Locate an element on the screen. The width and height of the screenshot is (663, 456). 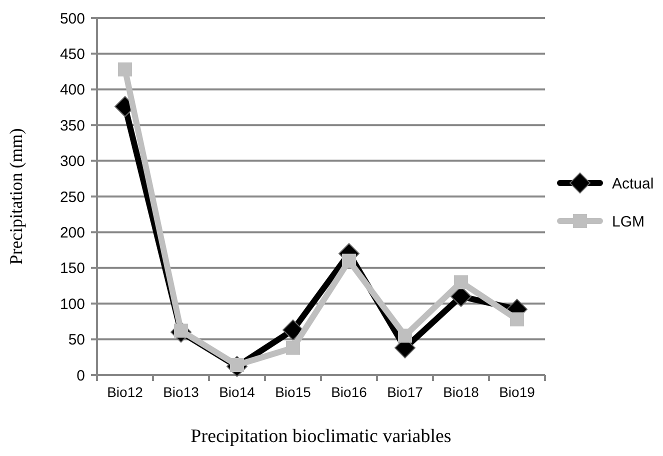
y-tick-label: 150 is located at coordinates (72, 269).